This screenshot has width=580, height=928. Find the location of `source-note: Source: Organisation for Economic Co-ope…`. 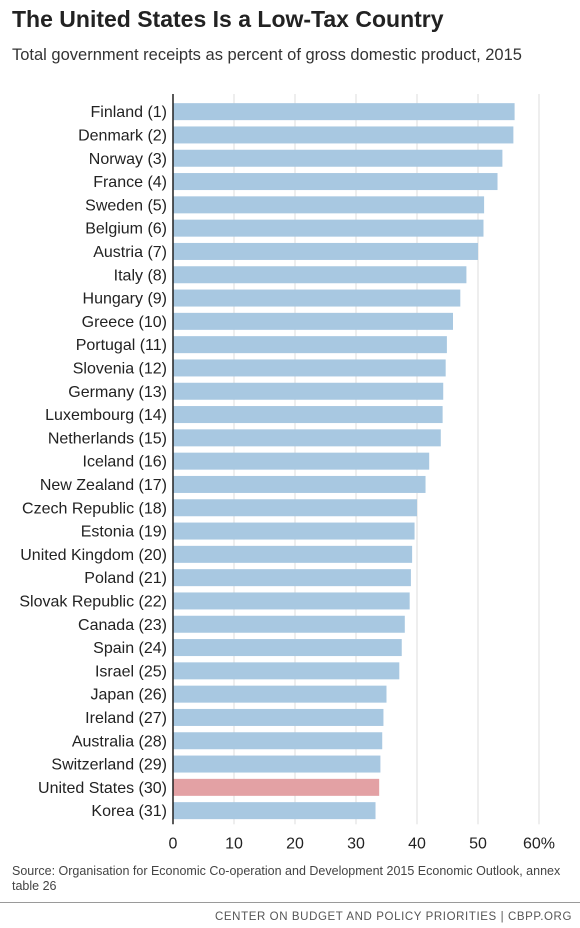

source-note: Source: Organisation for Economic Co-ope… is located at coordinates (286, 878).